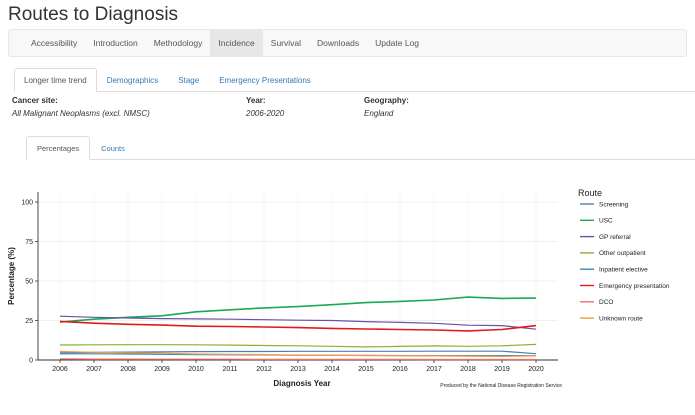  I want to click on x-tick-label: 2012, so click(264, 369).